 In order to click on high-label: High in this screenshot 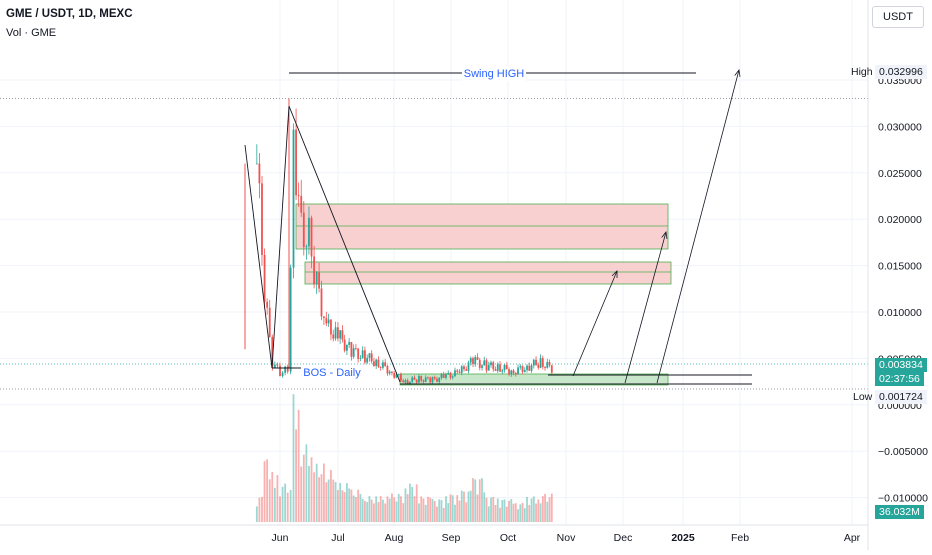, I will do `click(862, 72)`.